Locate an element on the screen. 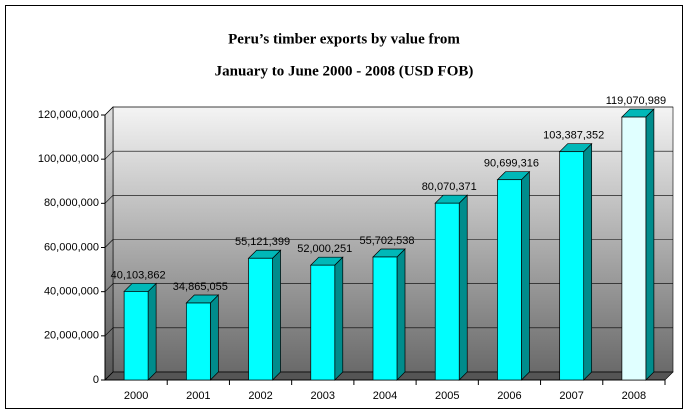 The image size is (688, 414). chart-title: Peru’s timber exports by value from is located at coordinates (344, 39).